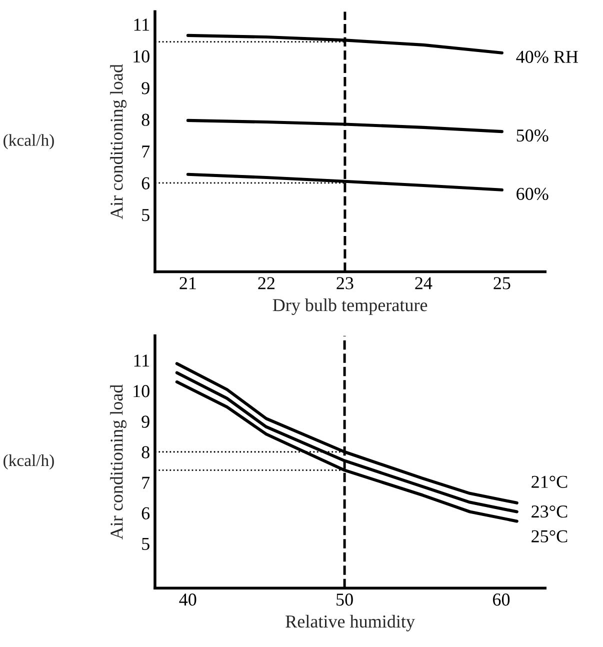 The width and height of the screenshot is (603, 647). Describe the element at coordinates (547, 57) in the screenshot. I see `series-label: 40% RH` at that location.